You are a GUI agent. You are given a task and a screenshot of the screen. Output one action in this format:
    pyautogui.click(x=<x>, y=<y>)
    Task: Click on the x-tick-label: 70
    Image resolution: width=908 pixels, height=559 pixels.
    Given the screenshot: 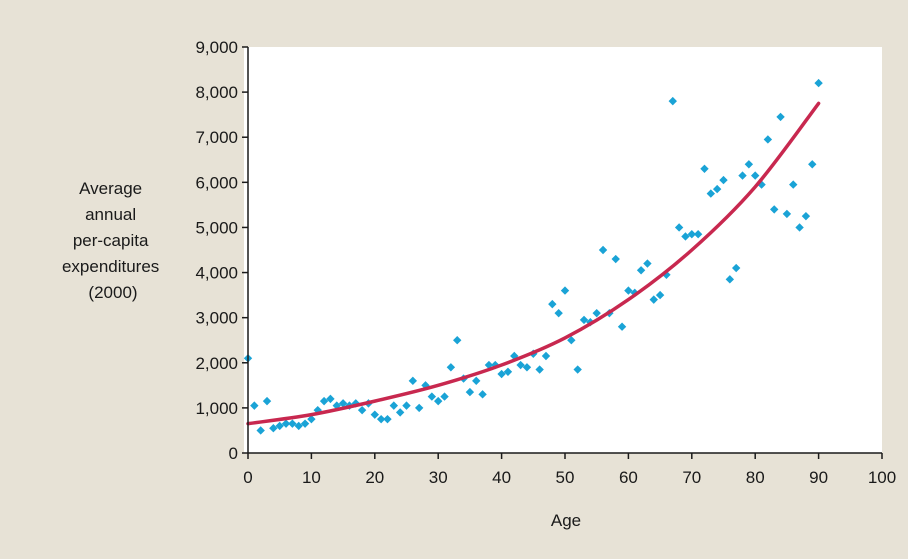 What is the action you would take?
    pyautogui.click(x=691, y=477)
    